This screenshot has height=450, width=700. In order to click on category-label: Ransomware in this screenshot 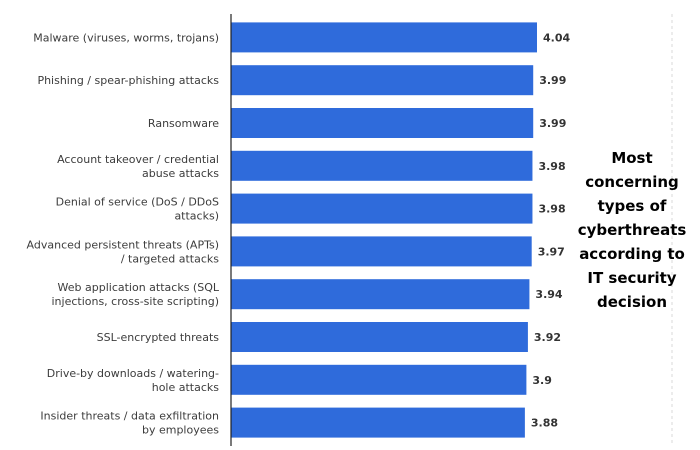, I will do `click(183, 123)`.